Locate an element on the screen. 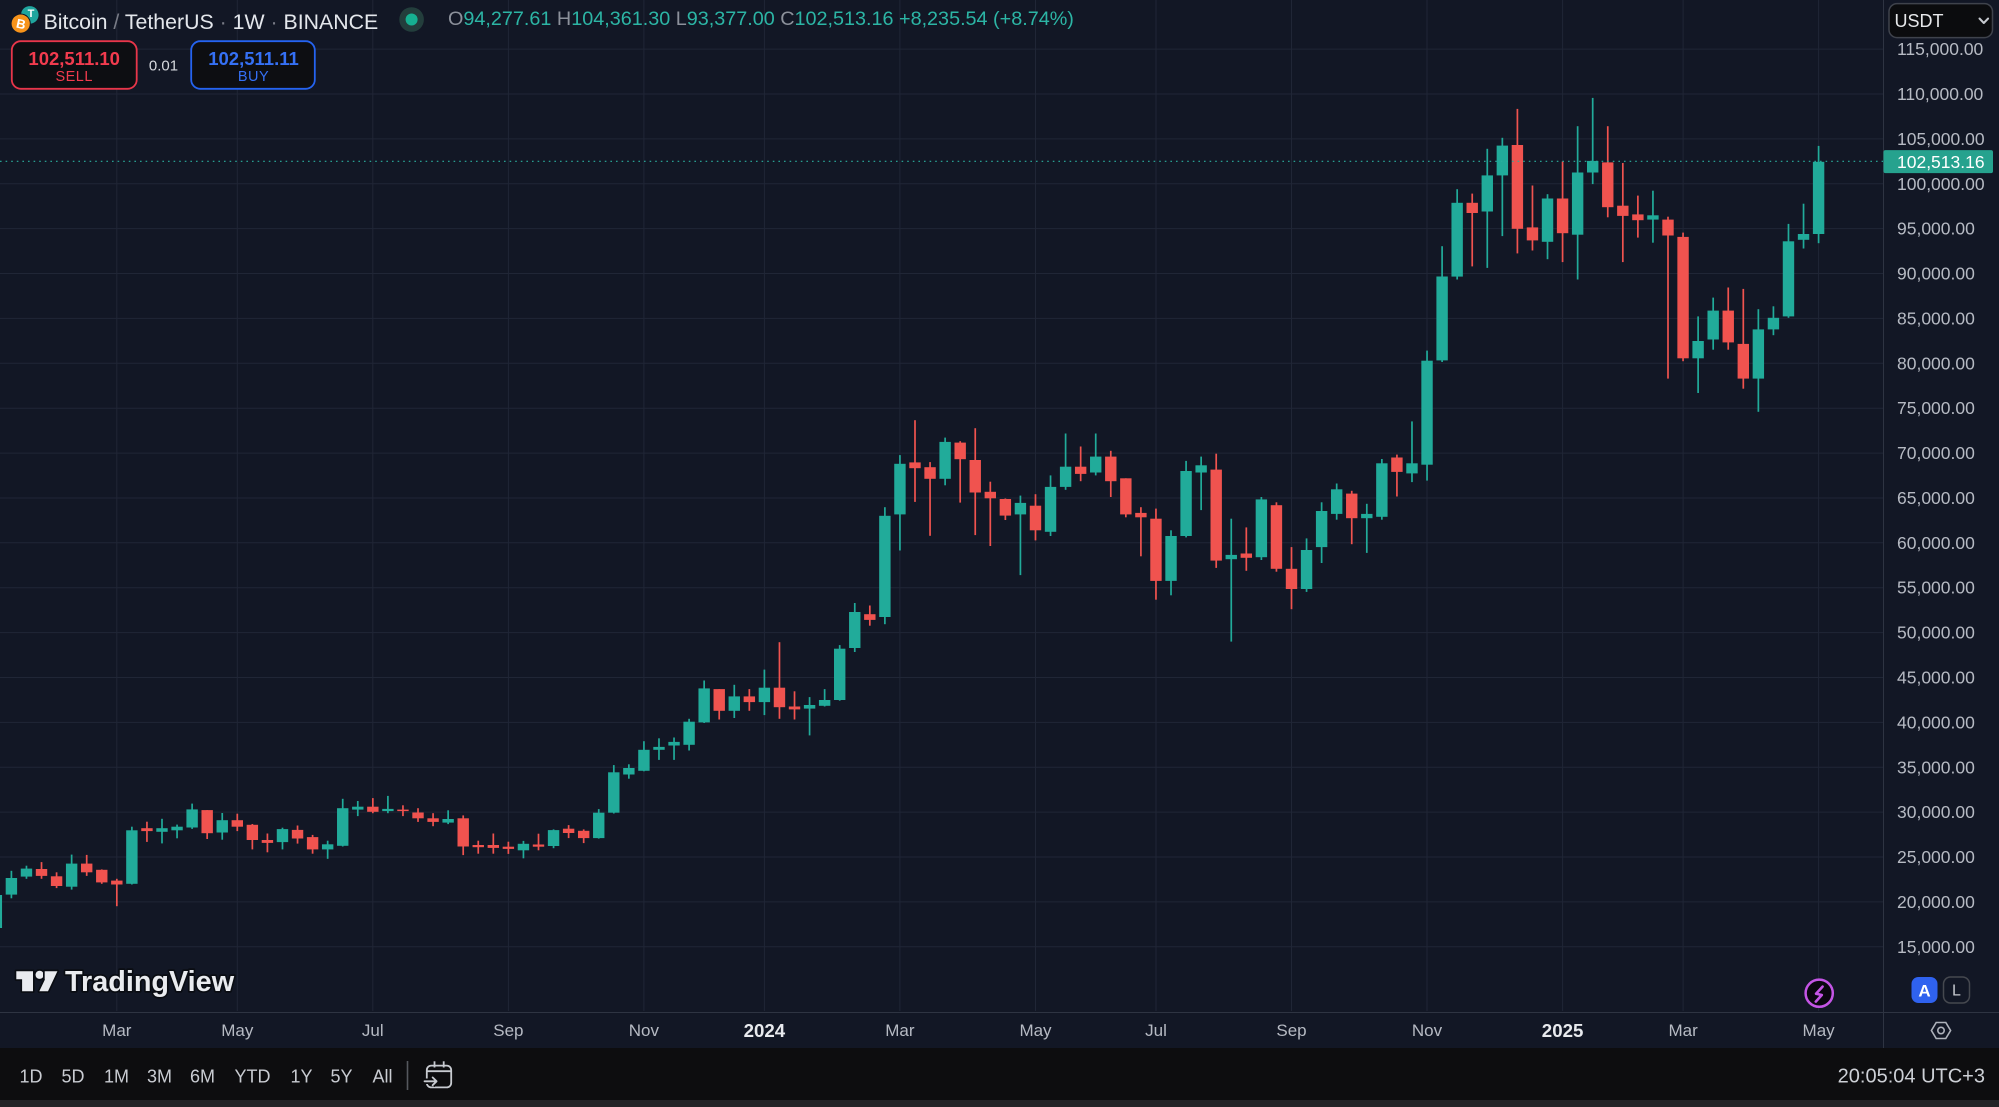  svg-text: 65,000.00 is located at coordinates (1936, 498).